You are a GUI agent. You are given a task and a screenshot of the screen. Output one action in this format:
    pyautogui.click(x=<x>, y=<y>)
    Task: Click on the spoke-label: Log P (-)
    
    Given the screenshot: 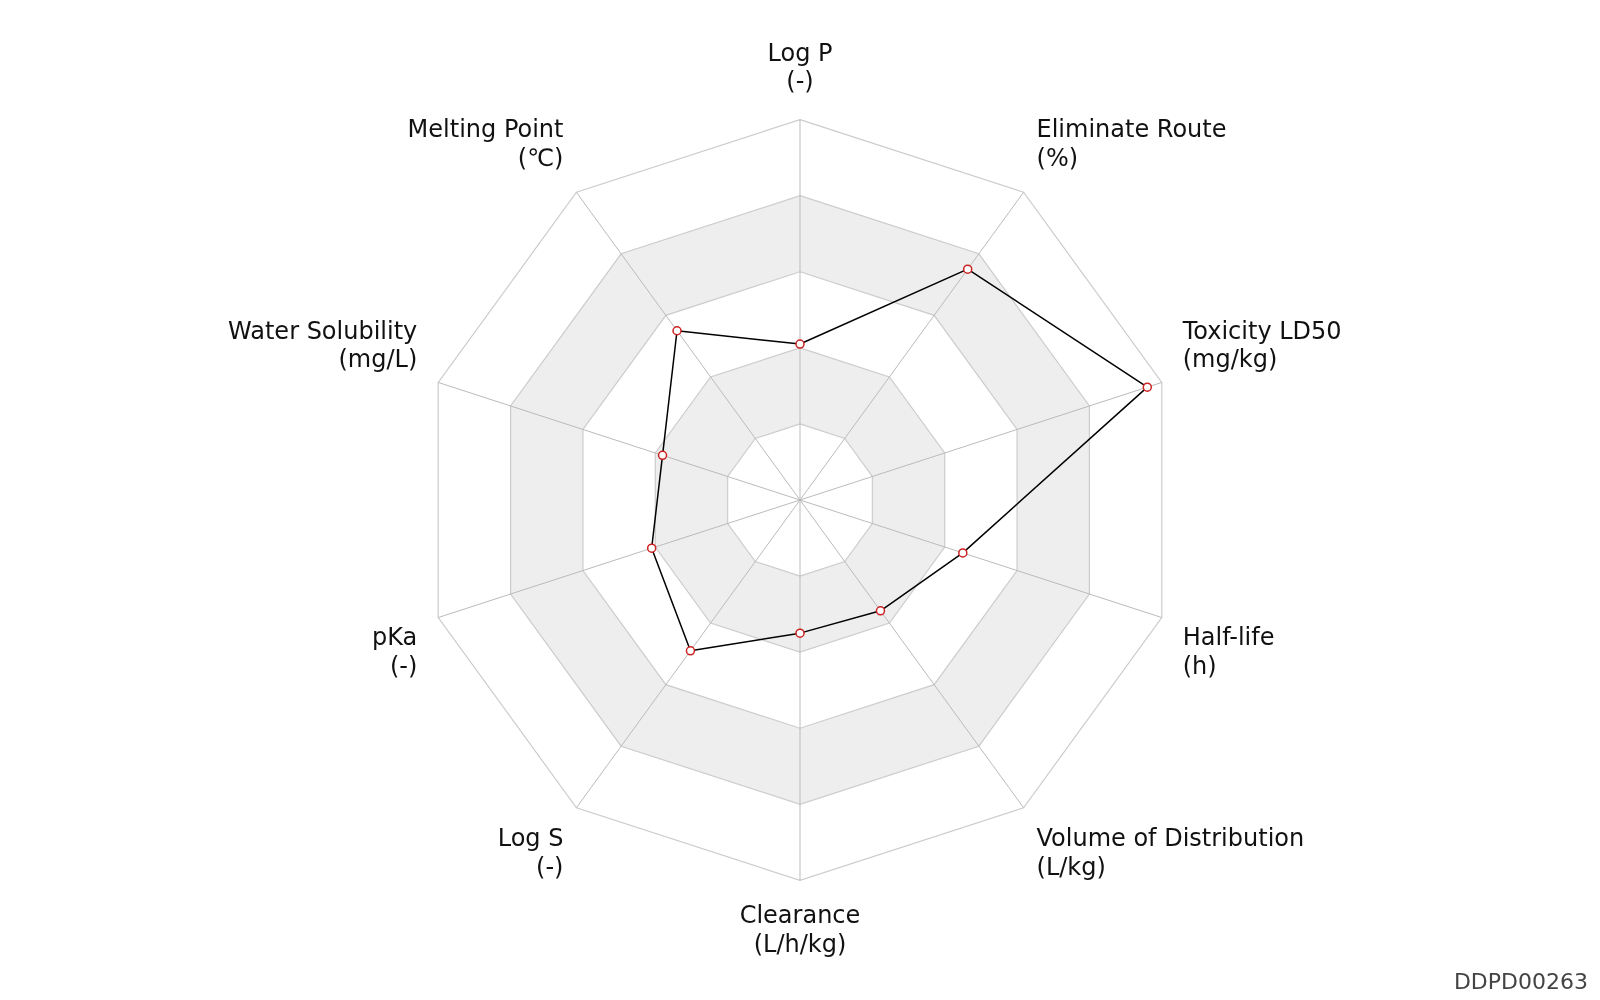 What is the action you would take?
    pyautogui.click(x=800, y=67)
    